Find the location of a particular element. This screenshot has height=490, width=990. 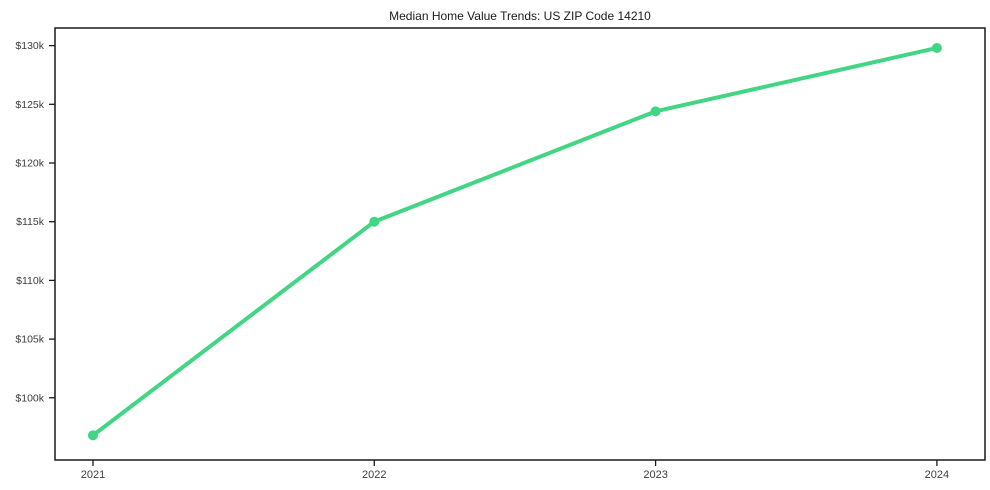

x-tick-label: 2021 is located at coordinates (93, 475).